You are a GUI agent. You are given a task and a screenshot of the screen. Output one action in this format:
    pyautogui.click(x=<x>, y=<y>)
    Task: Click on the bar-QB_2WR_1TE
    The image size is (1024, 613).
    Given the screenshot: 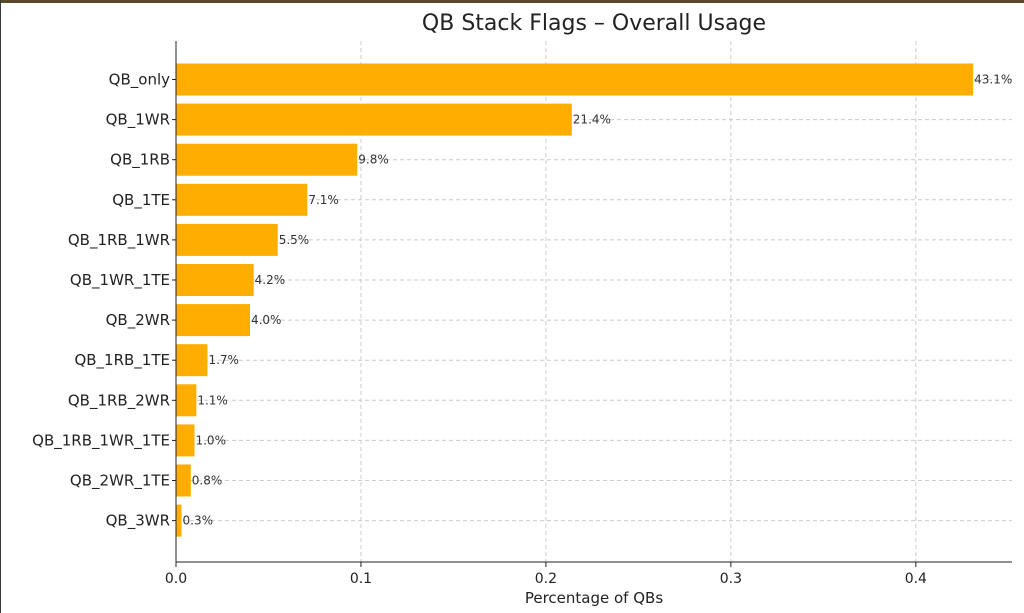 What is the action you would take?
    pyautogui.click(x=183, y=480)
    